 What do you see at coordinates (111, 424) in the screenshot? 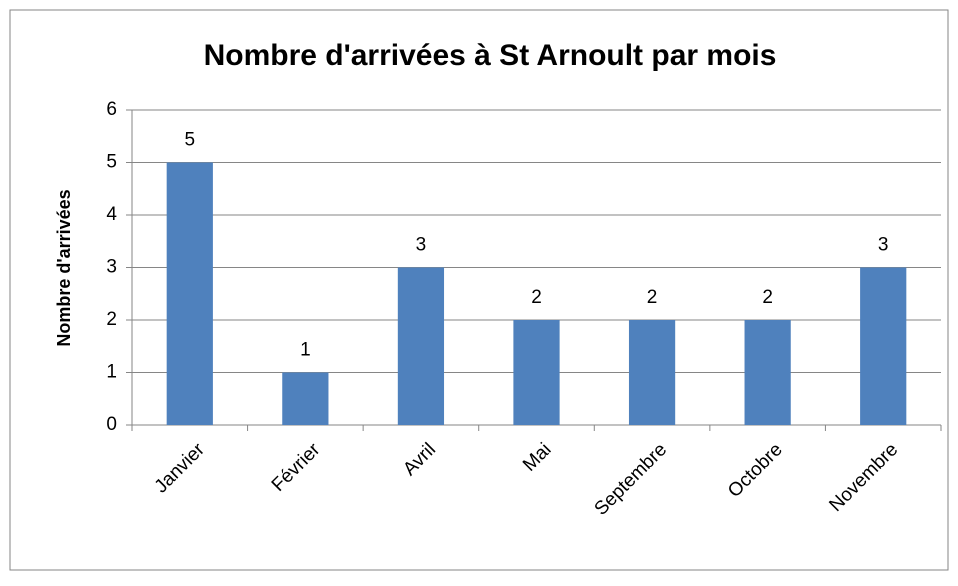
I see `y-tick-label: 0` at bounding box center [111, 424].